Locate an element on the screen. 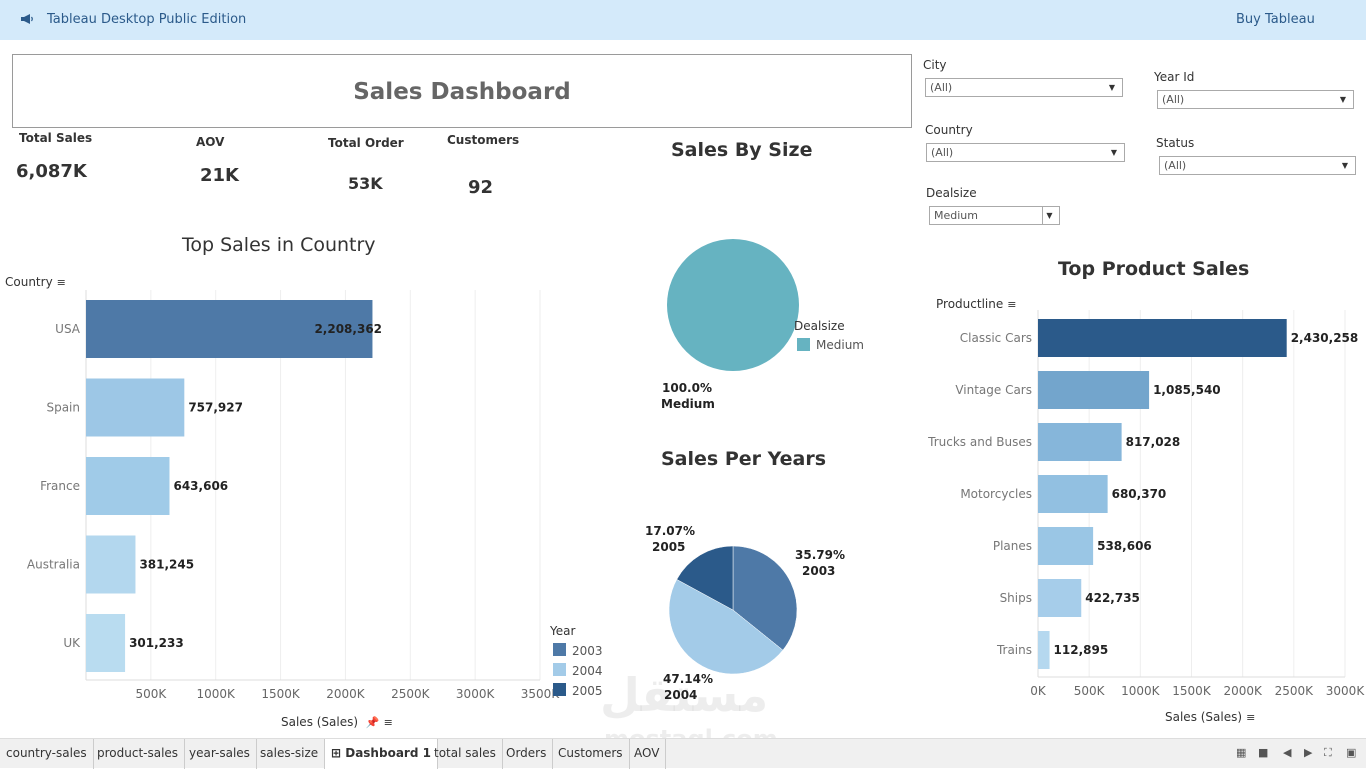 This screenshot has height=769, width=1366. category-label: France is located at coordinates (60, 486).